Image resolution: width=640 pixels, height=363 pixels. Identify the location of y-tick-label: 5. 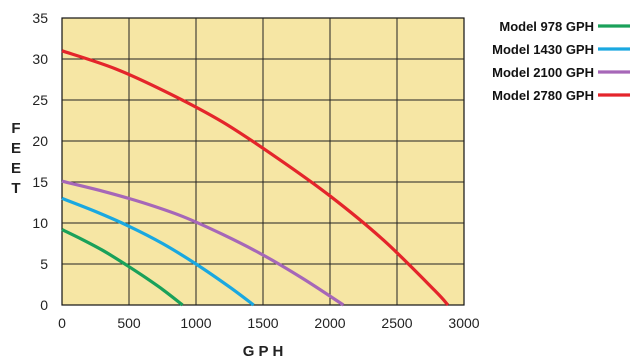
(44, 264).